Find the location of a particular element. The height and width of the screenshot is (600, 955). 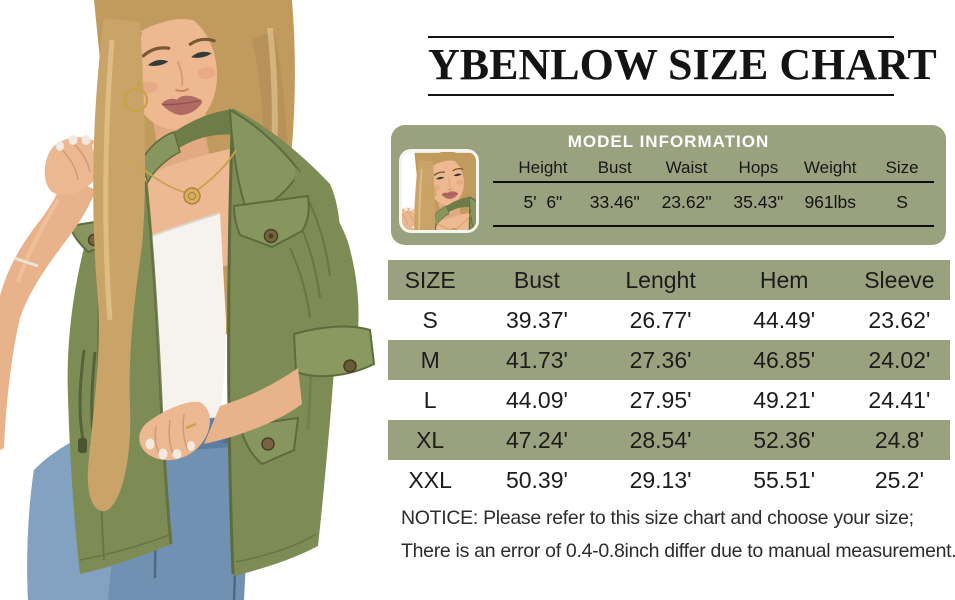

chest-pocket-flap is located at coordinates (271, 221).